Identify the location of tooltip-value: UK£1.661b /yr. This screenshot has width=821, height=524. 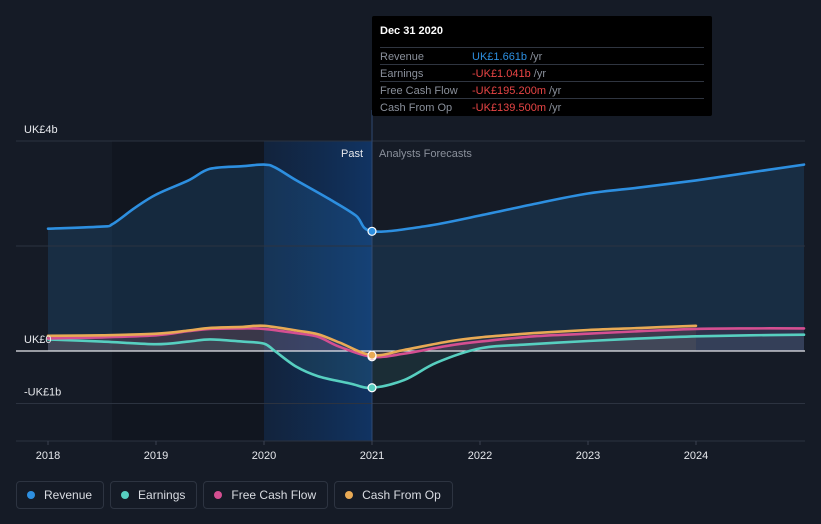
(507, 57).